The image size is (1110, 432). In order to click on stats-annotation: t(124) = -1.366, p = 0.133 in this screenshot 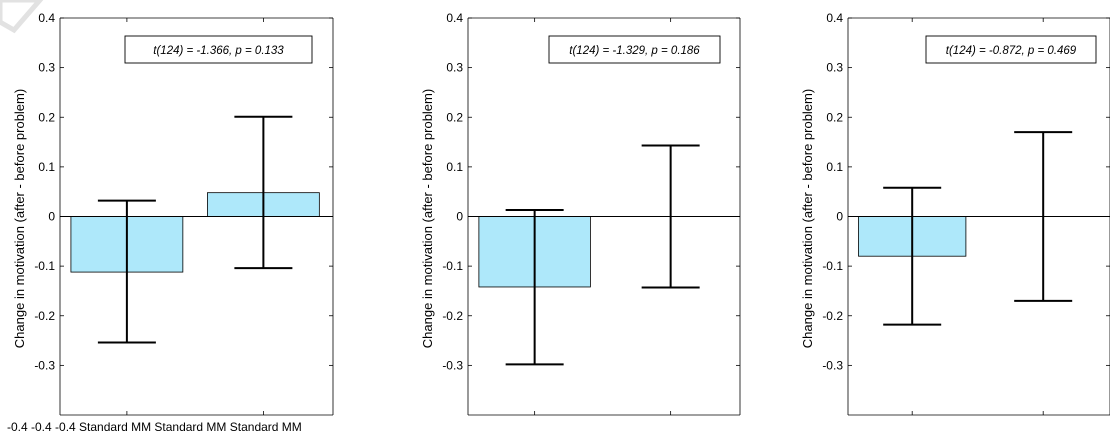, I will do `click(218, 49)`.